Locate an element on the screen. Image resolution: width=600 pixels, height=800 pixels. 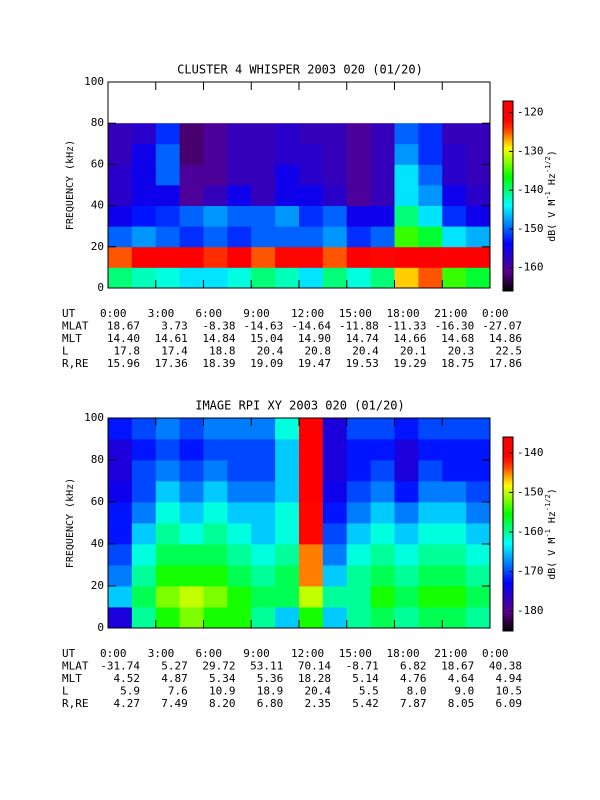
ephemeris-value: 5.34 is located at coordinates (222, 678).